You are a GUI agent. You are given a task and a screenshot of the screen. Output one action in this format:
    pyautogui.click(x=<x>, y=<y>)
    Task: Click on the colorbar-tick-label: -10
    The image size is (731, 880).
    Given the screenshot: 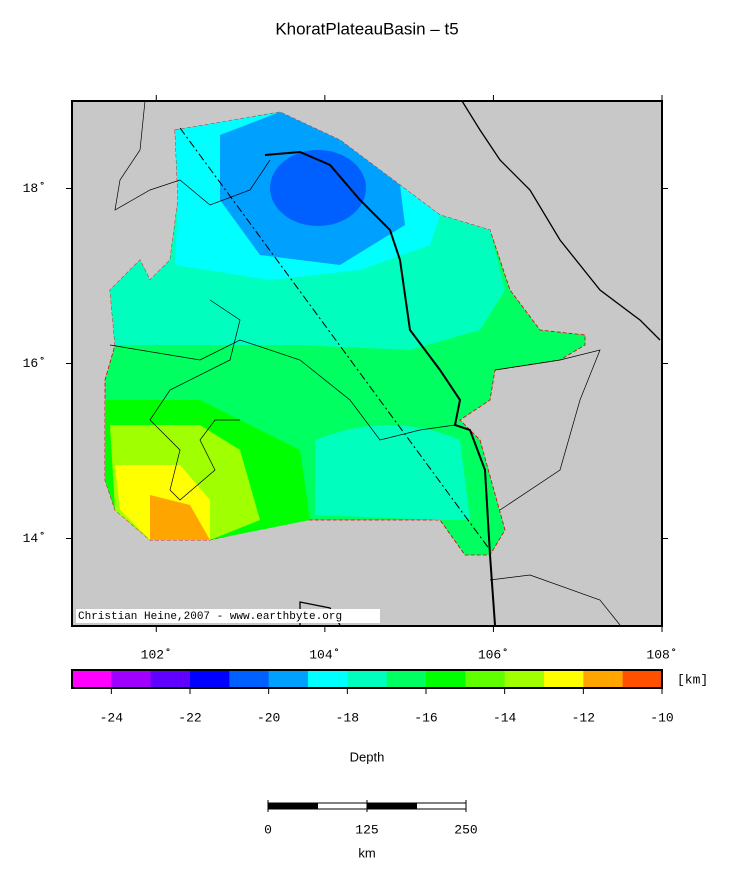 What is the action you would take?
    pyautogui.click(x=661, y=717)
    